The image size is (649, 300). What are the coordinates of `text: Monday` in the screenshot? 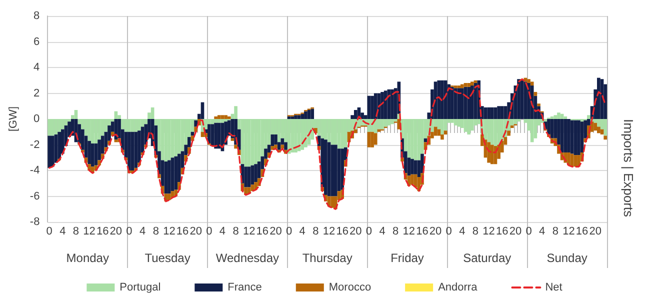 It's located at (87, 258).